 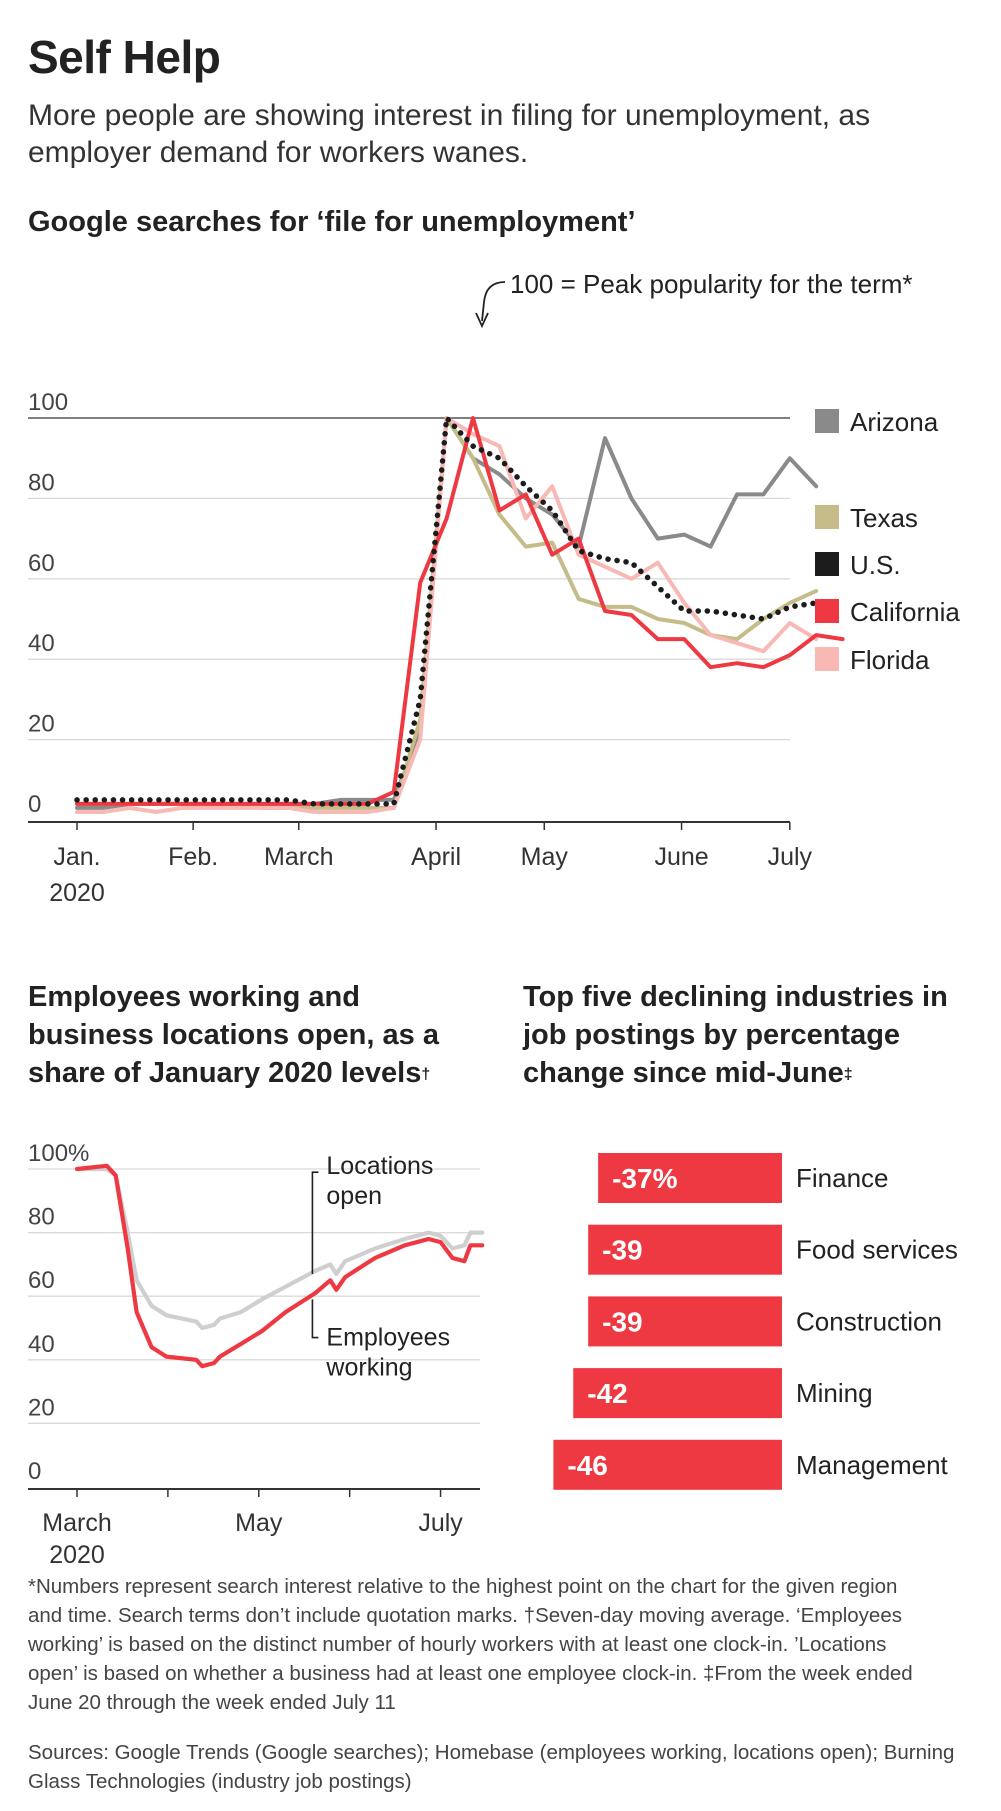 What do you see at coordinates (279, 1248) in the screenshot?
I see `series-line-locations-open` at bounding box center [279, 1248].